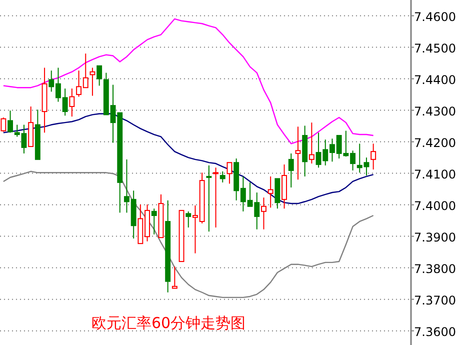 This screenshot has height=345, width=464. Describe the element at coordinates (435, 48) in the screenshot. I see `y-tick-label: 7.4500` at that location.